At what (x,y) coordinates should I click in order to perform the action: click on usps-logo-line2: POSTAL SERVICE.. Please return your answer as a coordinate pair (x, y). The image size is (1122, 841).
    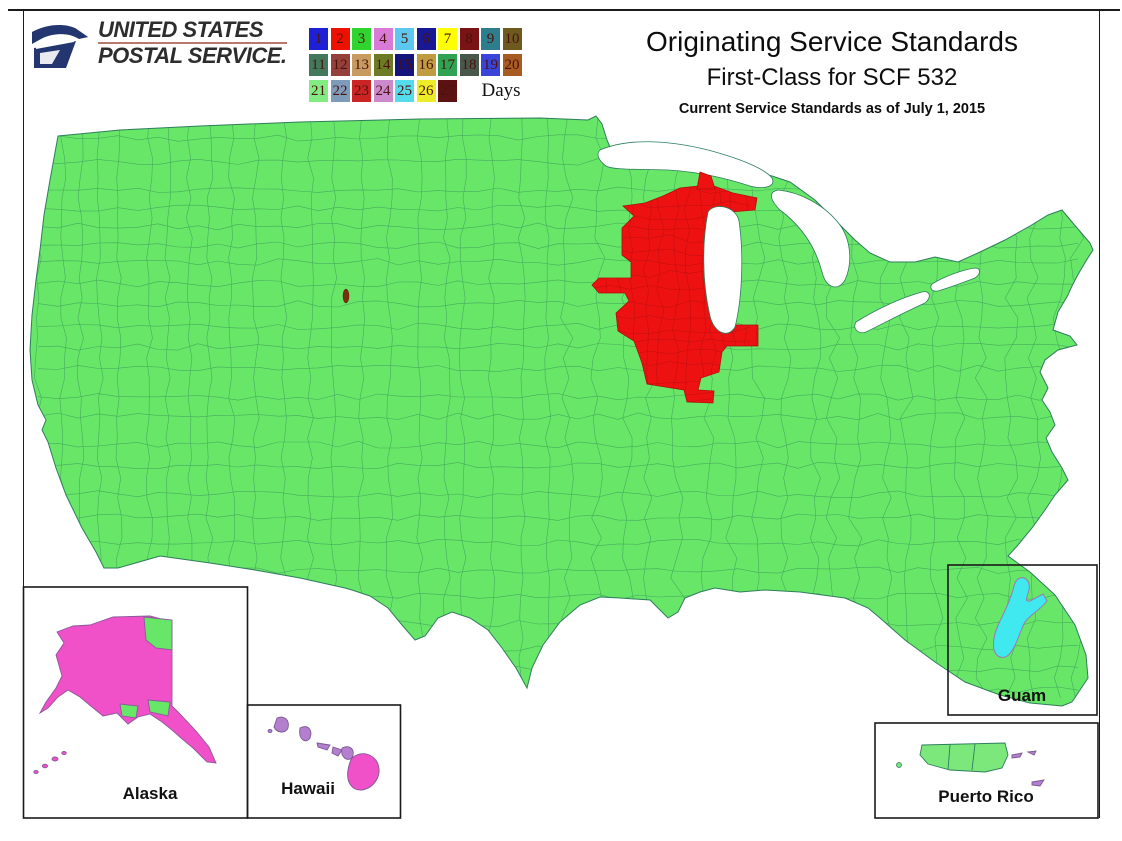
    Looking at the image, I should click on (192, 55).